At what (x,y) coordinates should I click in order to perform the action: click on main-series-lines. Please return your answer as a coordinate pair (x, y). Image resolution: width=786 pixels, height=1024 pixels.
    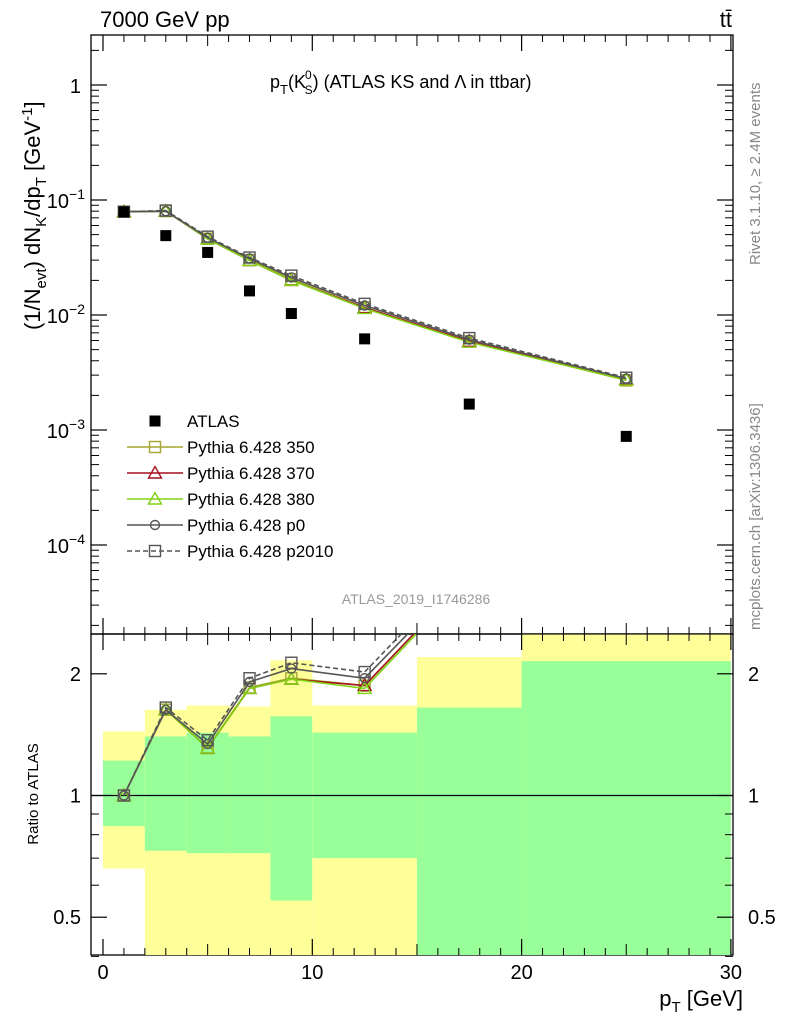
    Looking at the image, I should click on (375, 295).